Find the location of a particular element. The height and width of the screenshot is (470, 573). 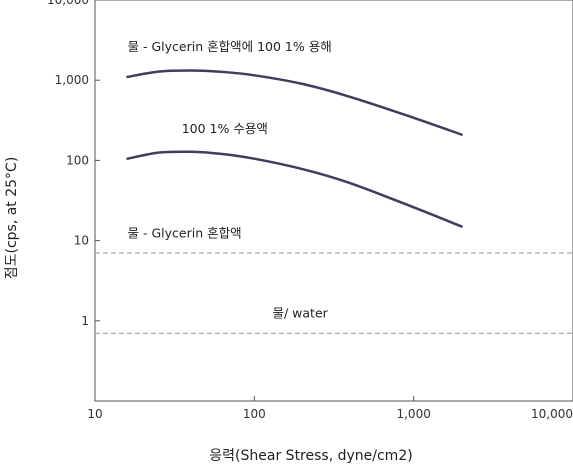

y-tick-label: 100 is located at coordinates (77, 160).